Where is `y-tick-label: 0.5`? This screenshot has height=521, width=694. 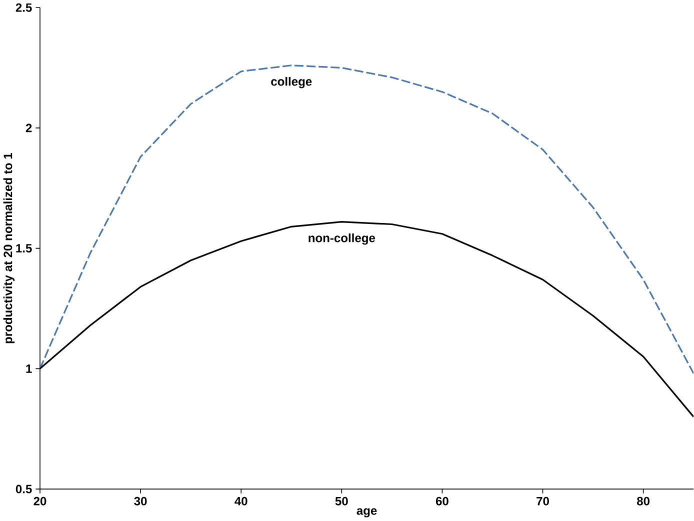 y-tick-label: 0.5 is located at coordinates (24, 489).